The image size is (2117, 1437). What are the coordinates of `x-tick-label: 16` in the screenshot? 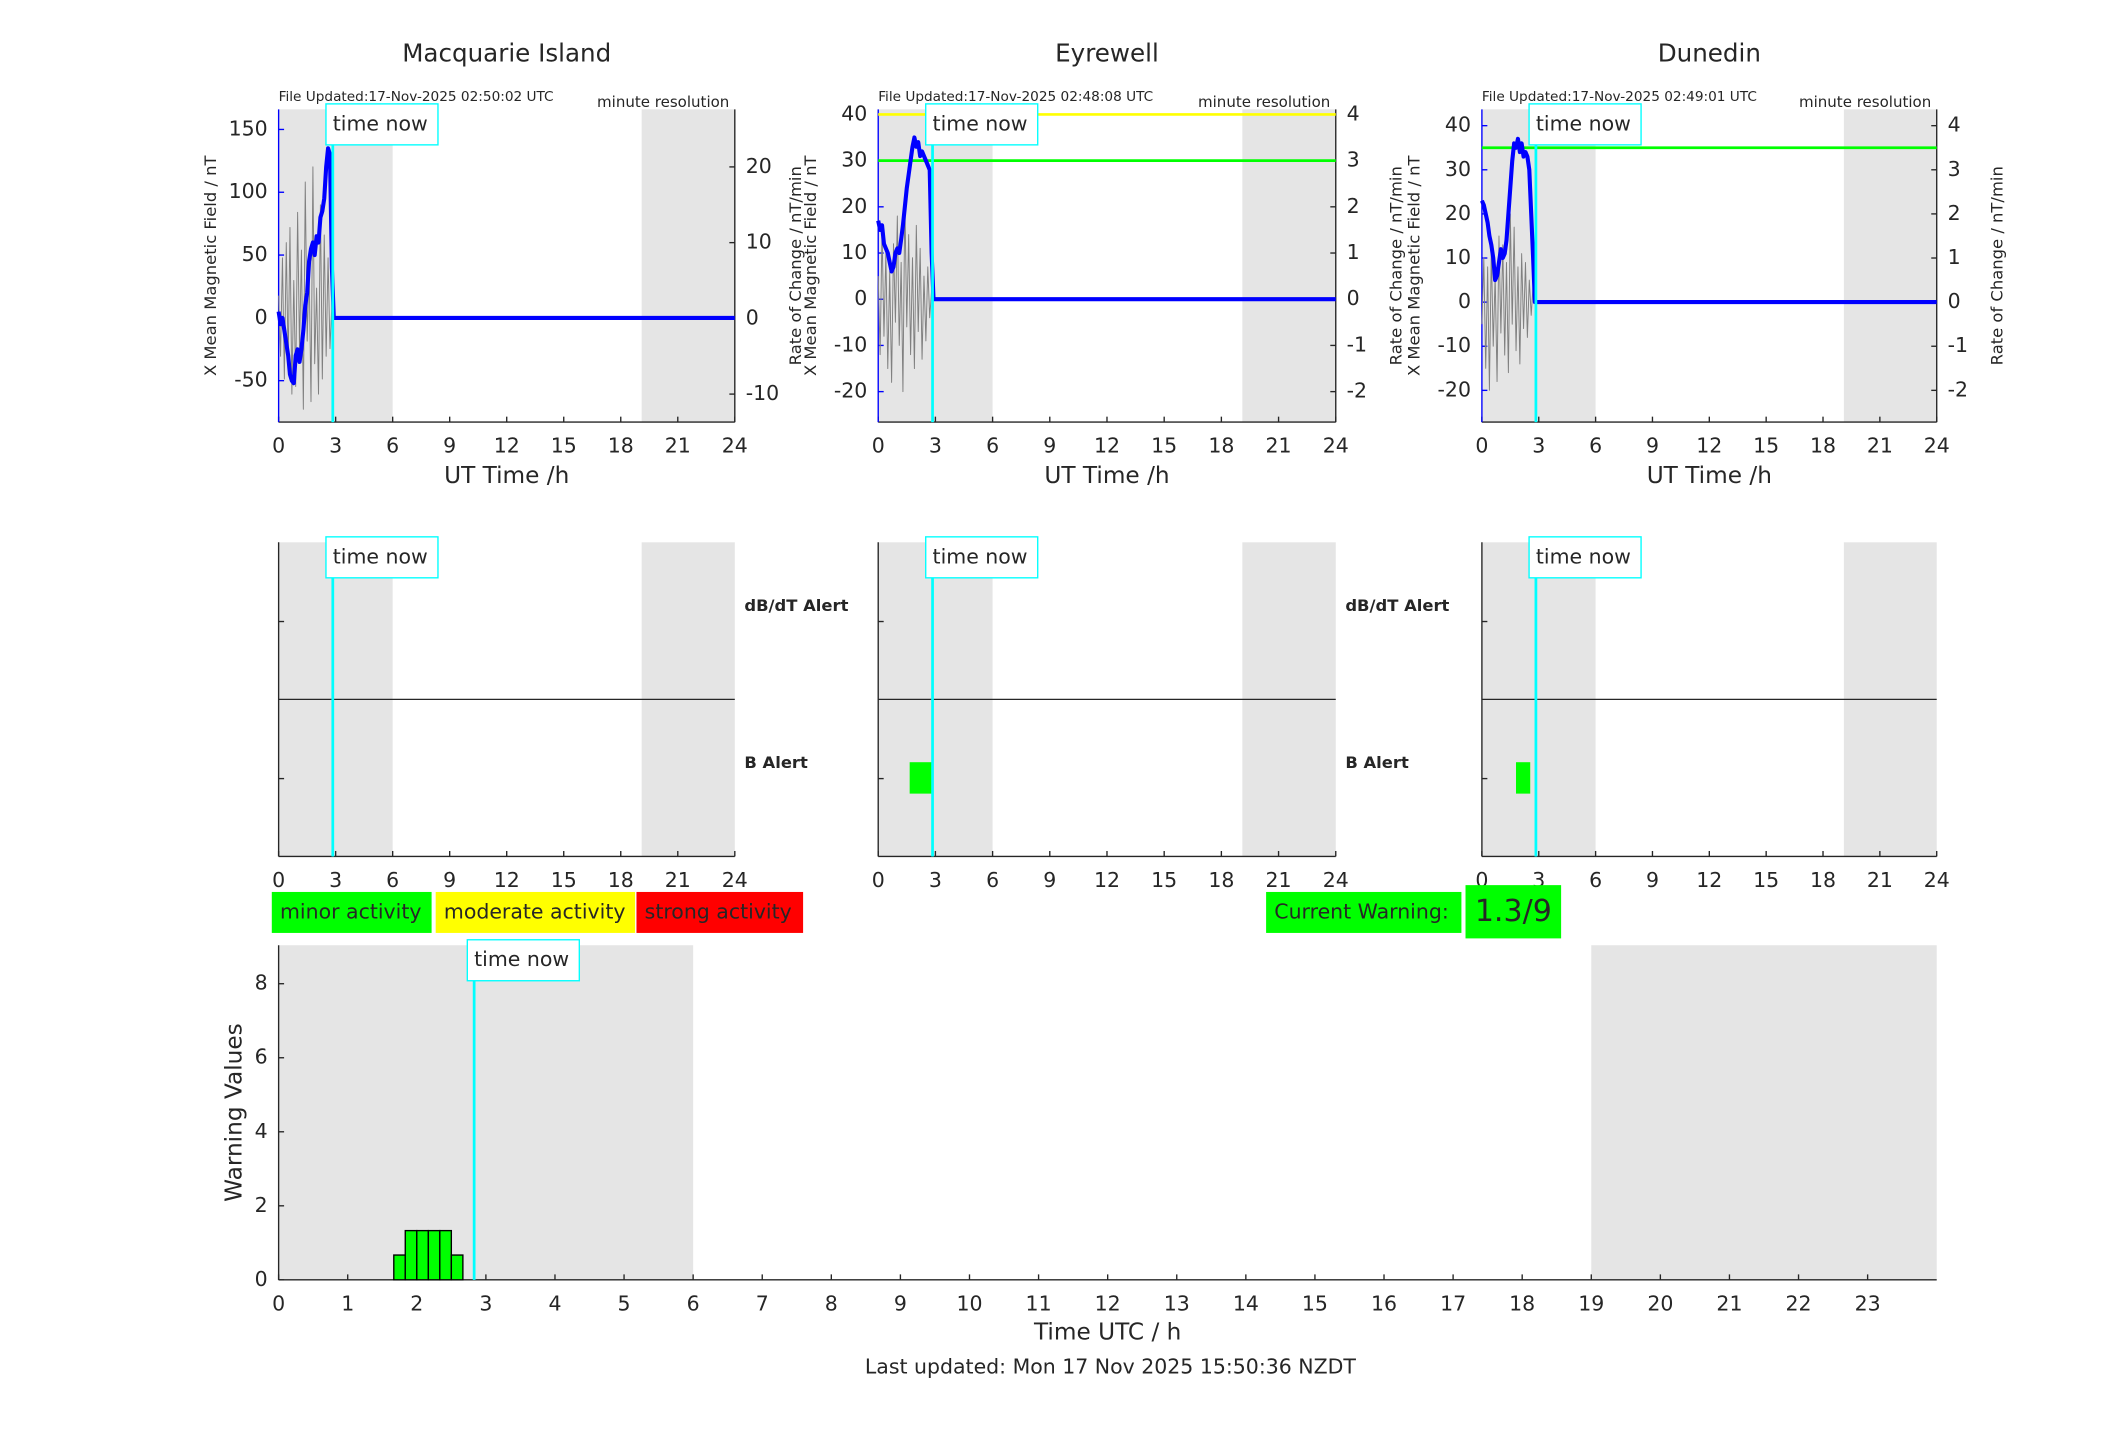 It's located at (1384, 1303).